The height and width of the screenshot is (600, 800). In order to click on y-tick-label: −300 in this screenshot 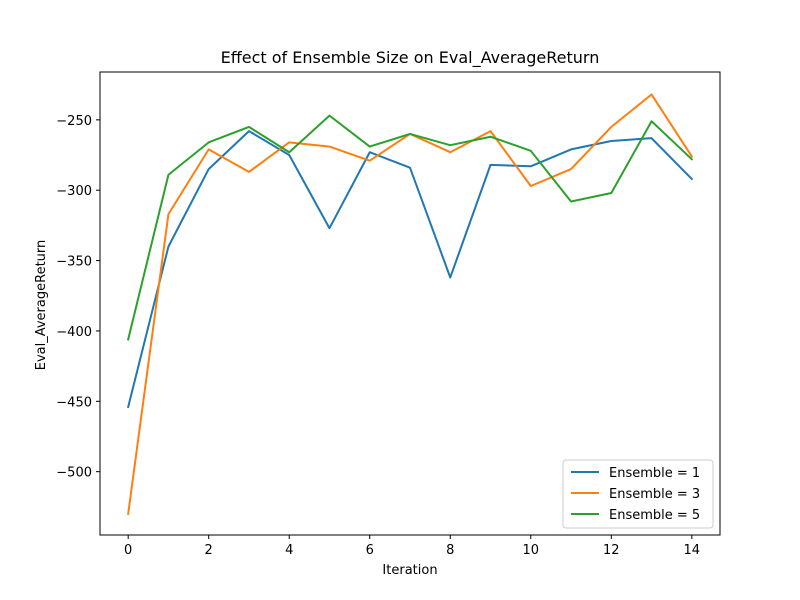, I will do `click(74, 191)`.